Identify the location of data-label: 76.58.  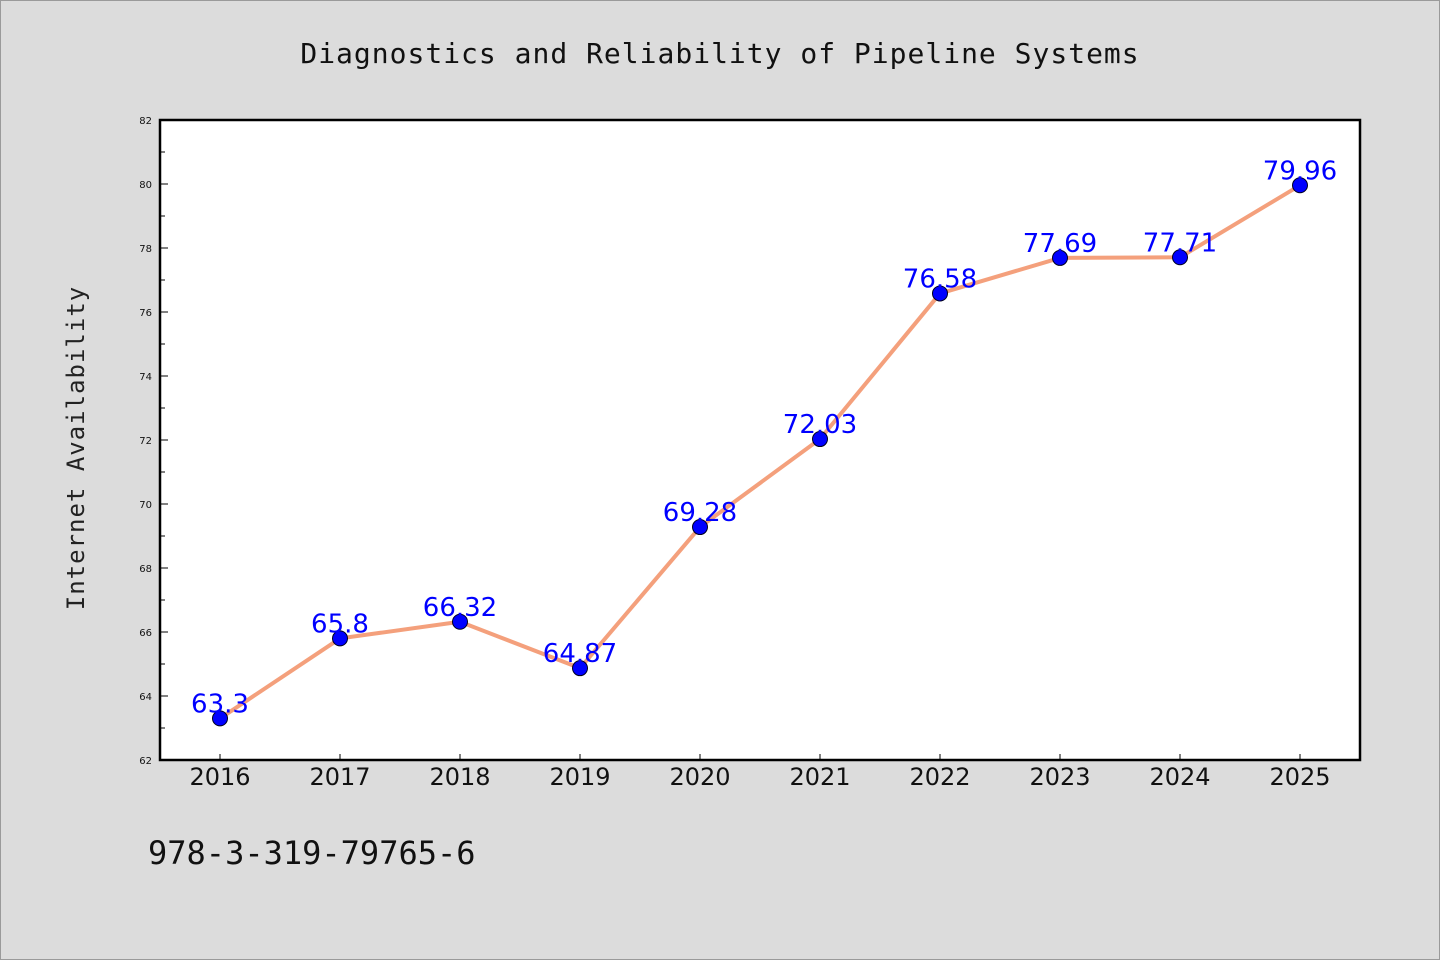
(940, 279).